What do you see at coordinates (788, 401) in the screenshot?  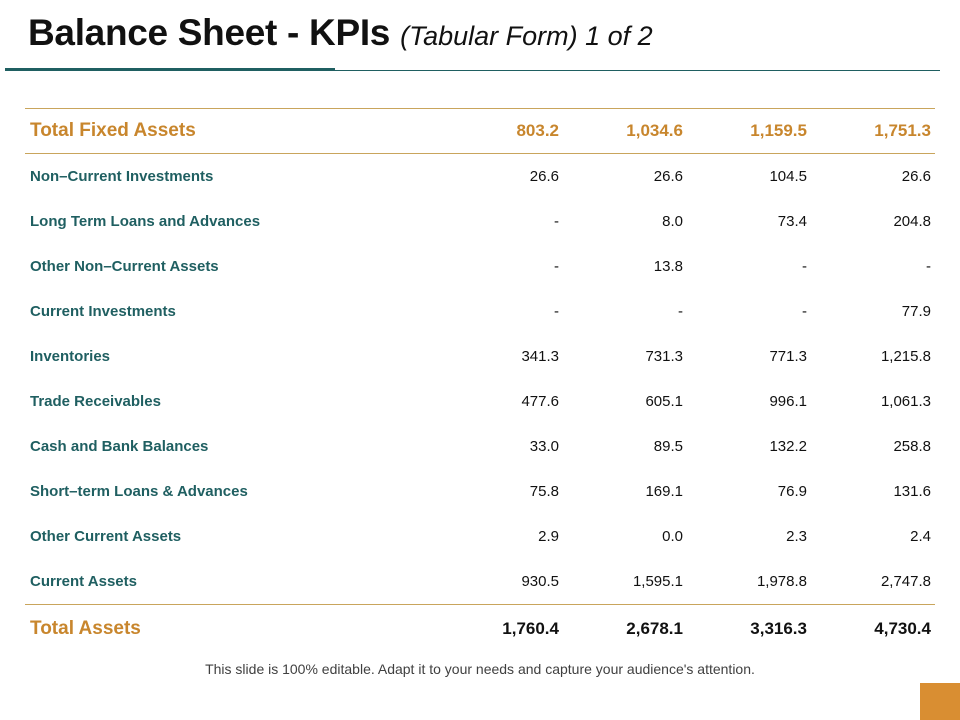 I see `cell-value: 996.1` at bounding box center [788, 401].